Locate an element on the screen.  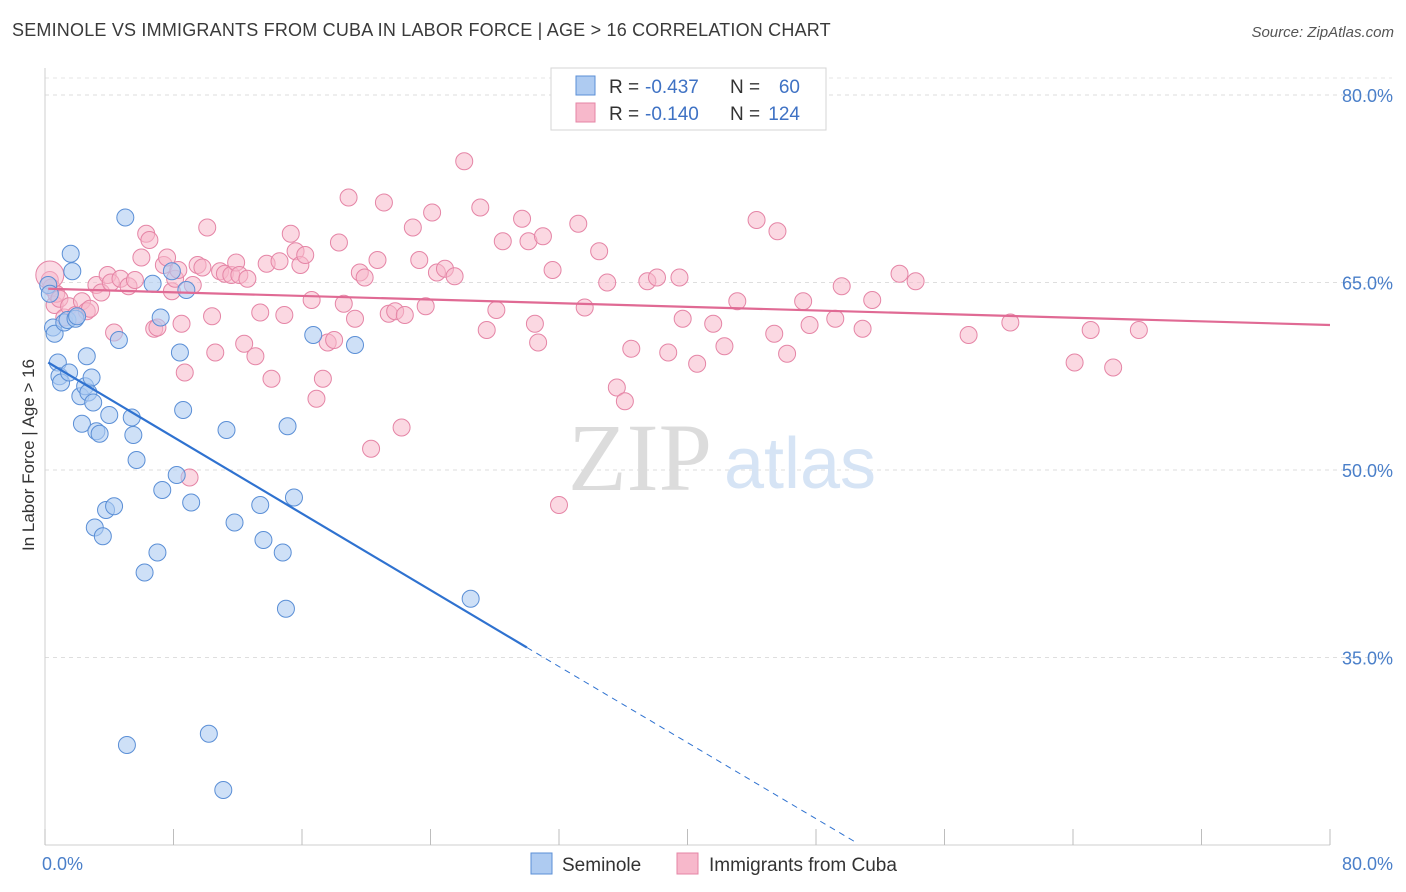
watermark-zip: ZIP is located at coordinates (640, 457).